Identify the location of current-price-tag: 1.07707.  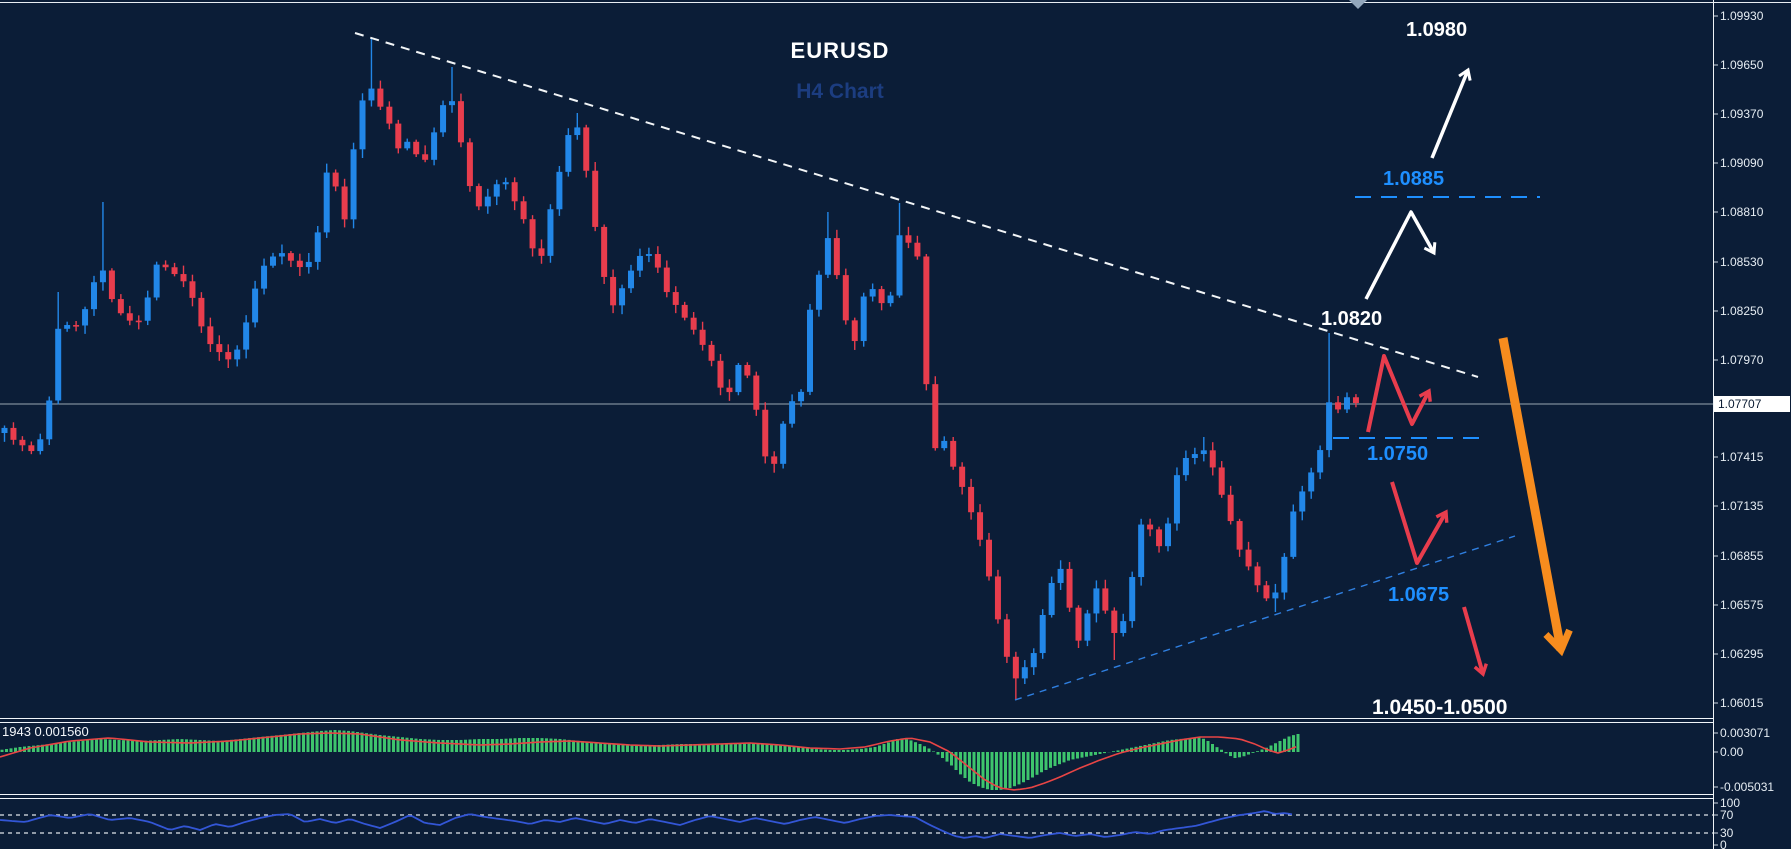
(1752, 404).